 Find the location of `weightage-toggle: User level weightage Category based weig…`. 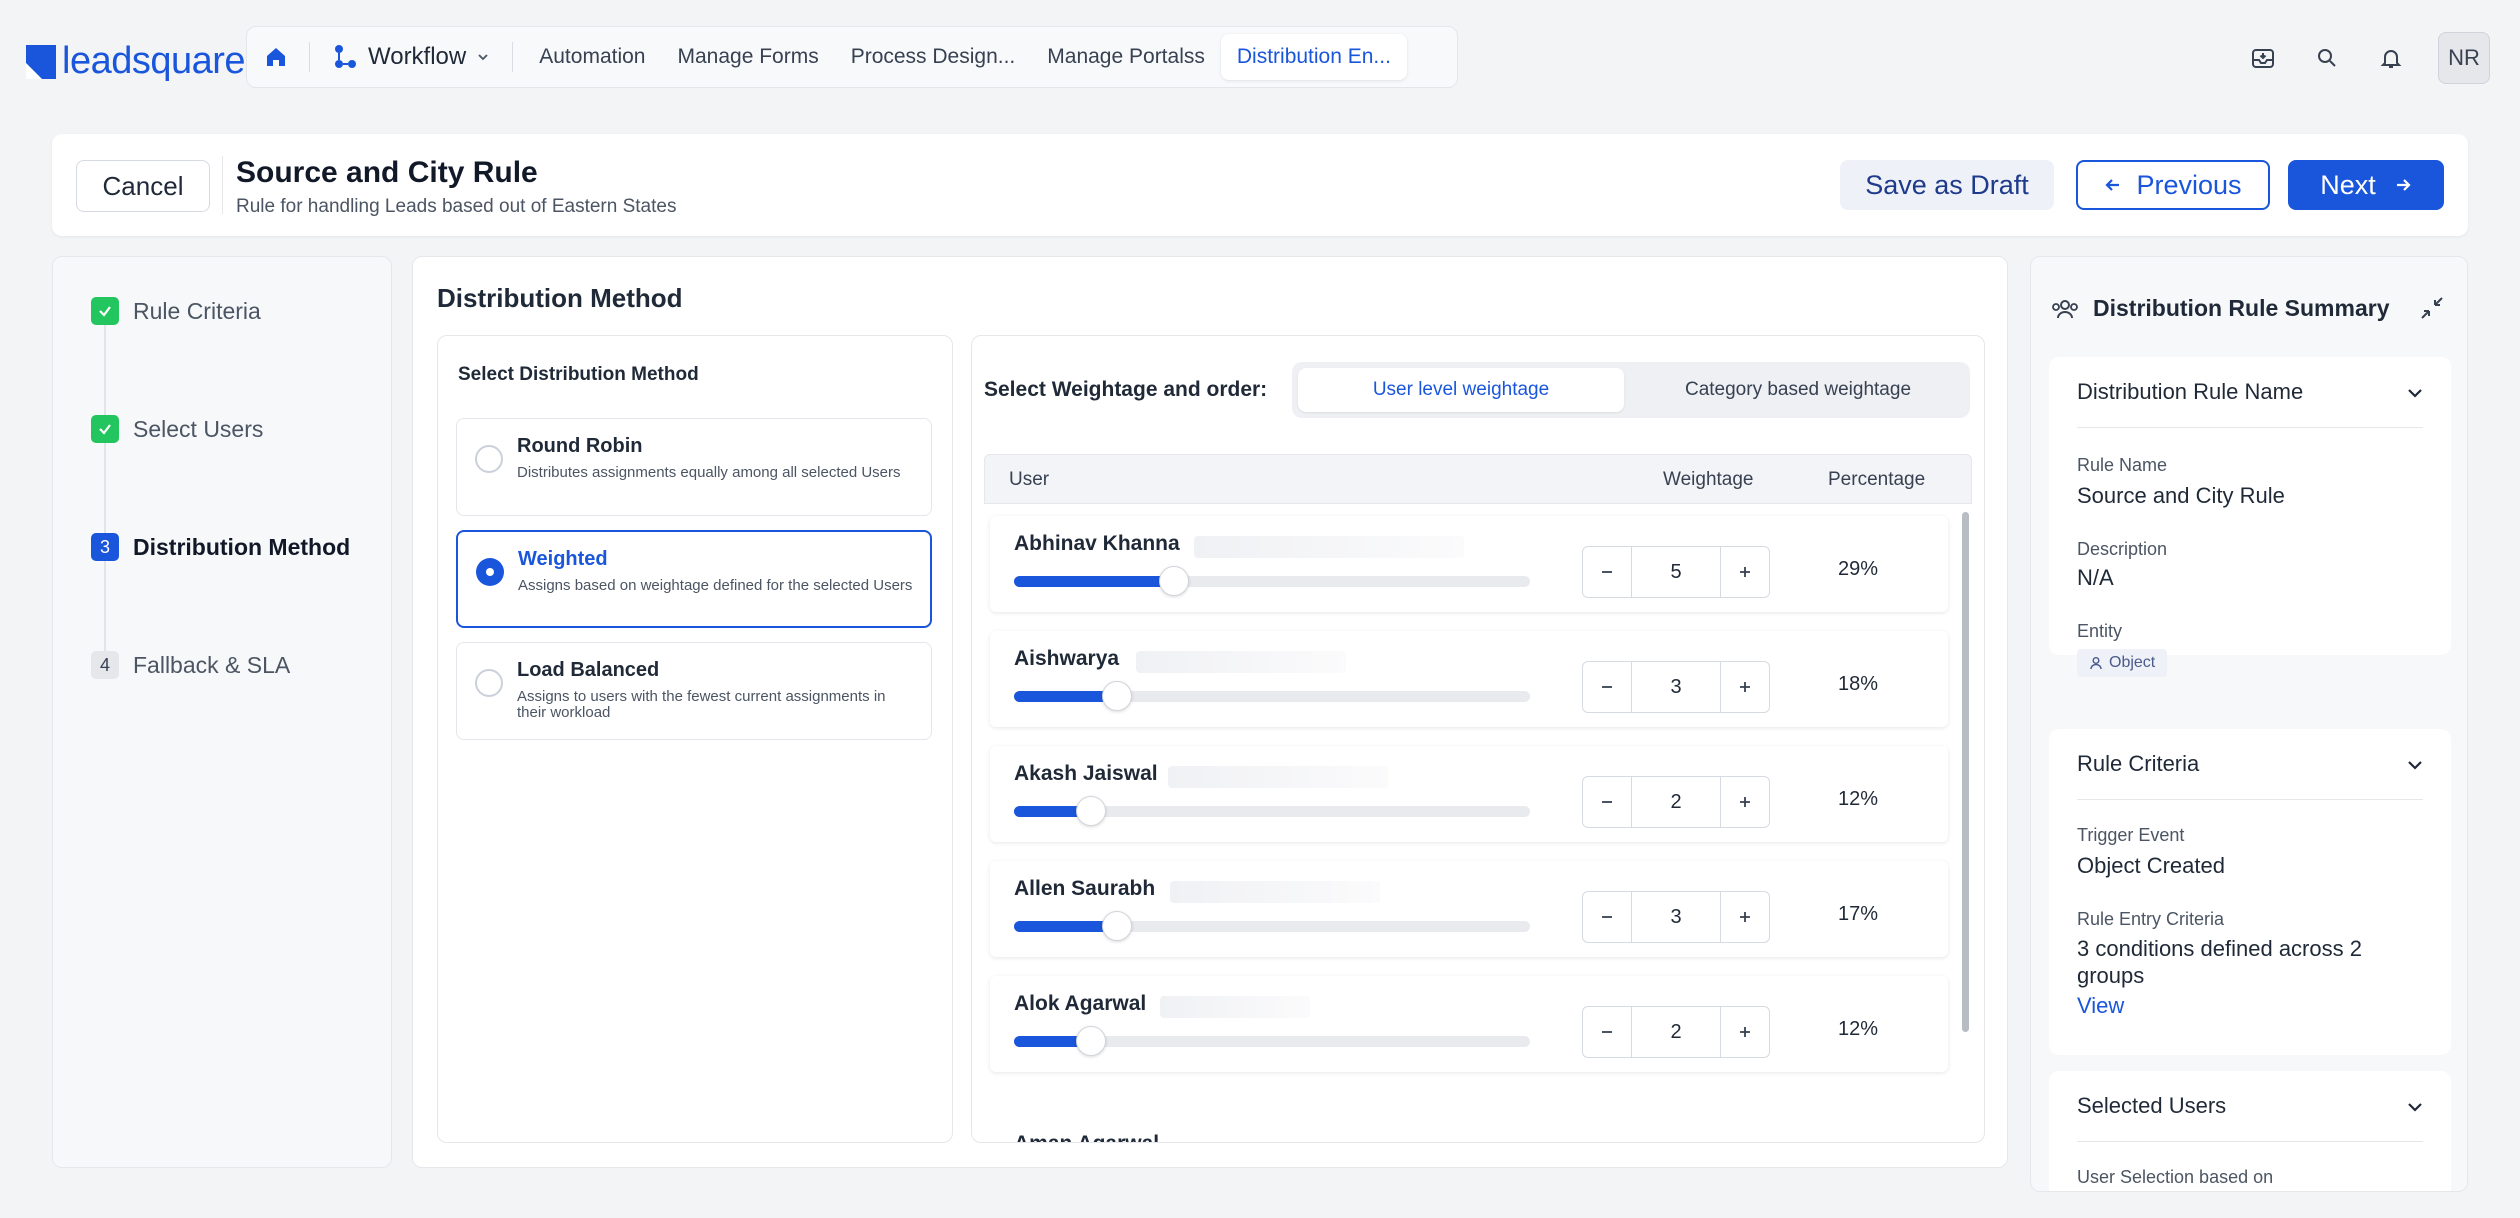

weightage-toggle: User level weightage Category based weig… is located at coordinates (1631, 390).